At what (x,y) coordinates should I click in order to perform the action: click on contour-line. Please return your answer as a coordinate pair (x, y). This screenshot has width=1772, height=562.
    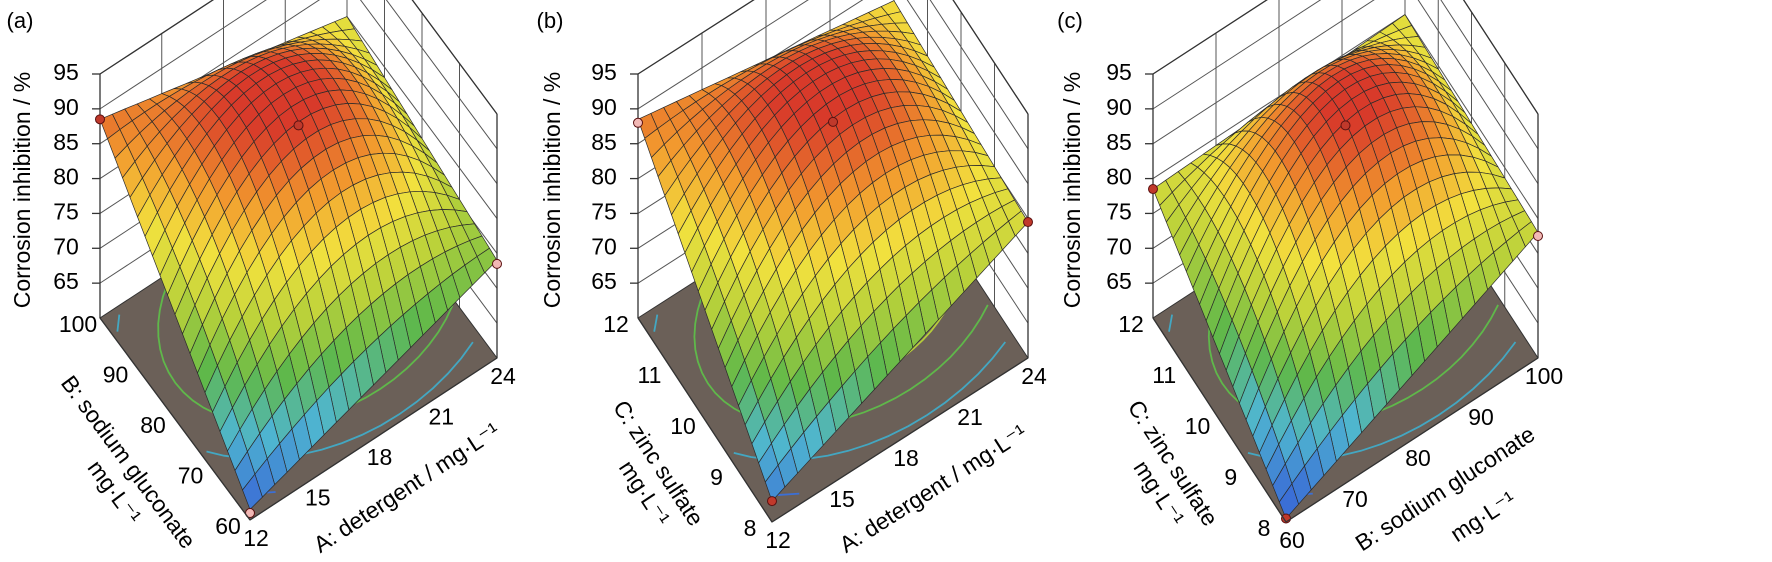
    Looking at the image, I should click on (787, 494).